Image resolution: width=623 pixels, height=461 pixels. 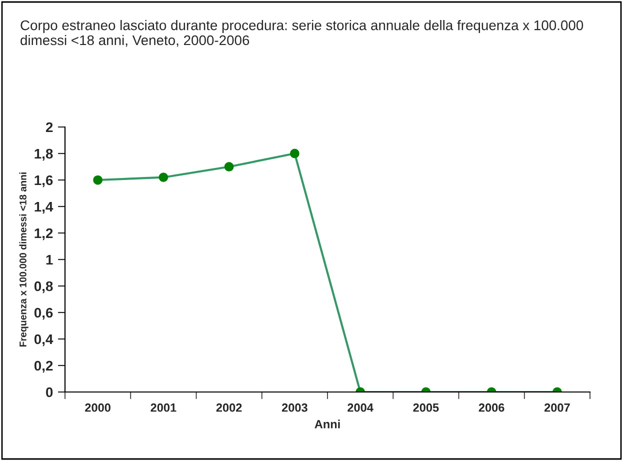 I want to click on y-tick-label: 0,6, so click(x=43, y=314).